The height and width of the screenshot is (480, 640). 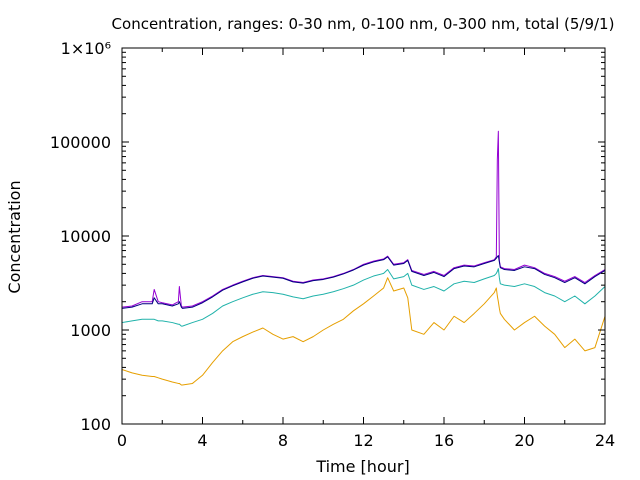 What do you see at coordinates (80, 142) in the screenshot?
I see `y-tick-label: 100000` at bounding box center [80, 142].